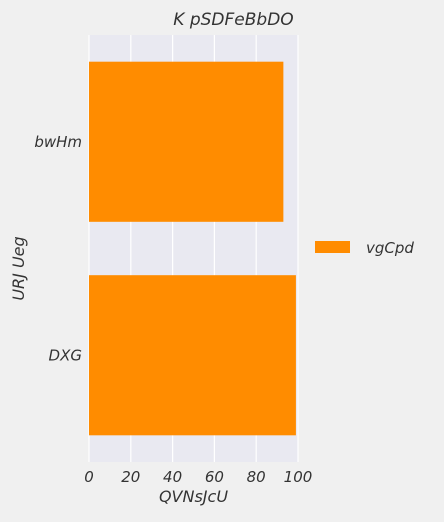 The height and width of the screenshot is (522, 444). Describe the element at coordinates (130, 477) in the screenshot. I see `x-tick-label: 20` at that location.